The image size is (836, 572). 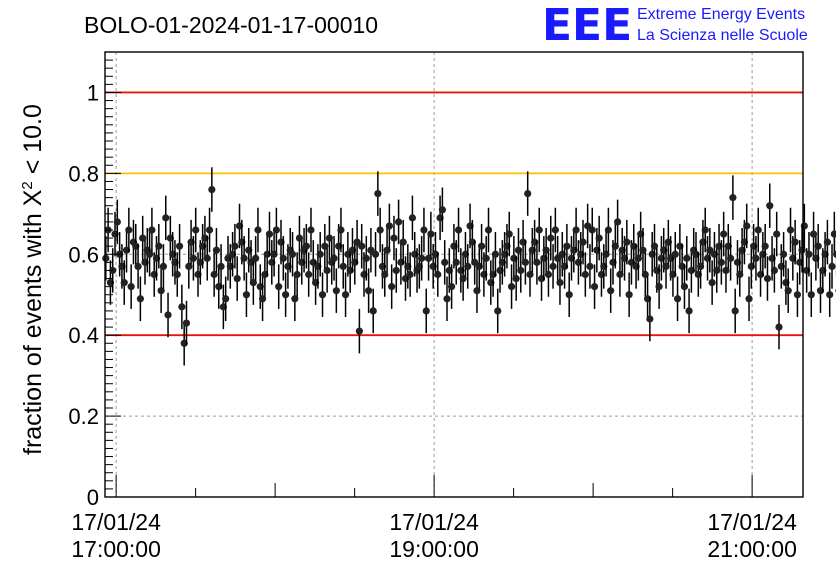 What do you see at coordinates (83, 335) in the screenshot?
I see `y-tick-label: 0.4` at bounding box center [83, 335].